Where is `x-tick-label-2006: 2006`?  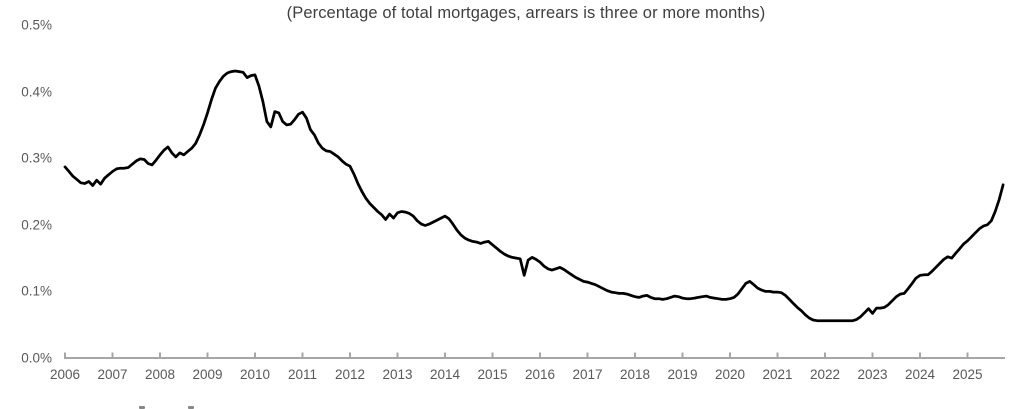
x-tick-label-2006: 2006 is located at coordinates (65, 374).